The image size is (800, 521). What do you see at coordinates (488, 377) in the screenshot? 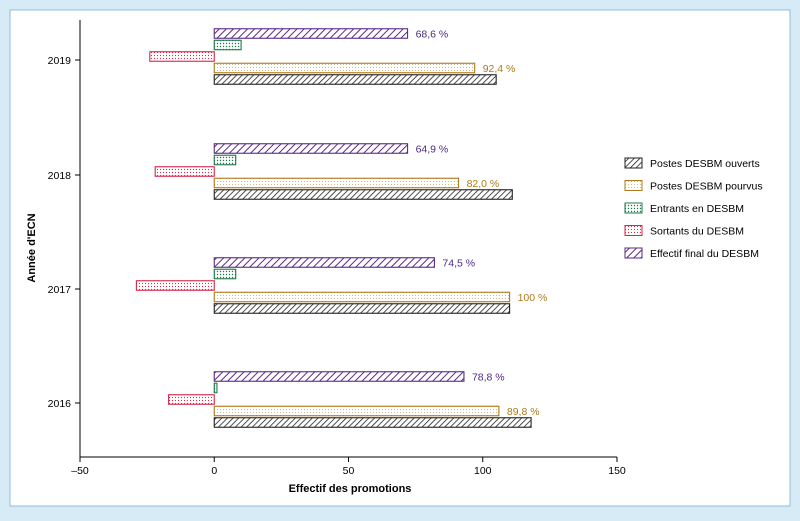
I see `data-label-final: 78,8 %` at bounding box center [488, 377].